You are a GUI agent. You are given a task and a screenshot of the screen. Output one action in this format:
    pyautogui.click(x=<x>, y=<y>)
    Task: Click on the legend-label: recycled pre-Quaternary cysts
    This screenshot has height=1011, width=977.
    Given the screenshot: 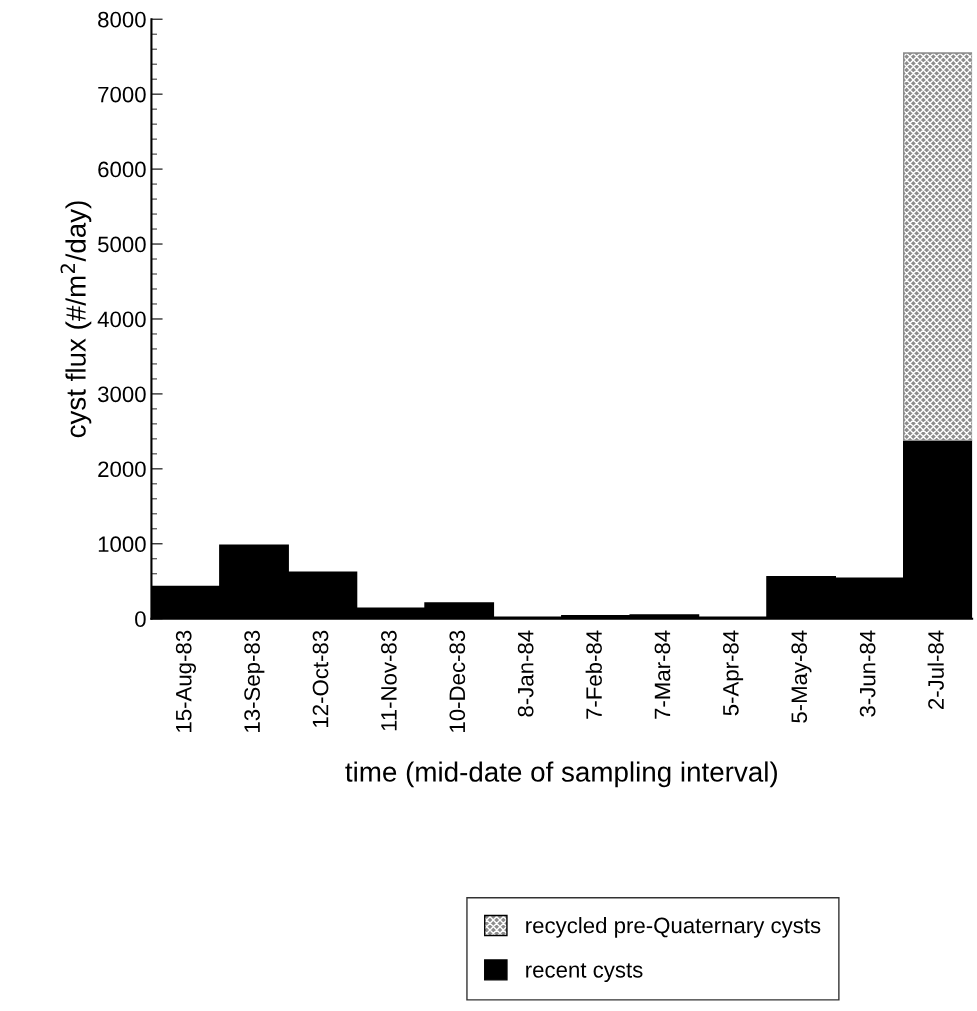 What is the action you would take?
    pyautogui.click(x=673, y=927)
    